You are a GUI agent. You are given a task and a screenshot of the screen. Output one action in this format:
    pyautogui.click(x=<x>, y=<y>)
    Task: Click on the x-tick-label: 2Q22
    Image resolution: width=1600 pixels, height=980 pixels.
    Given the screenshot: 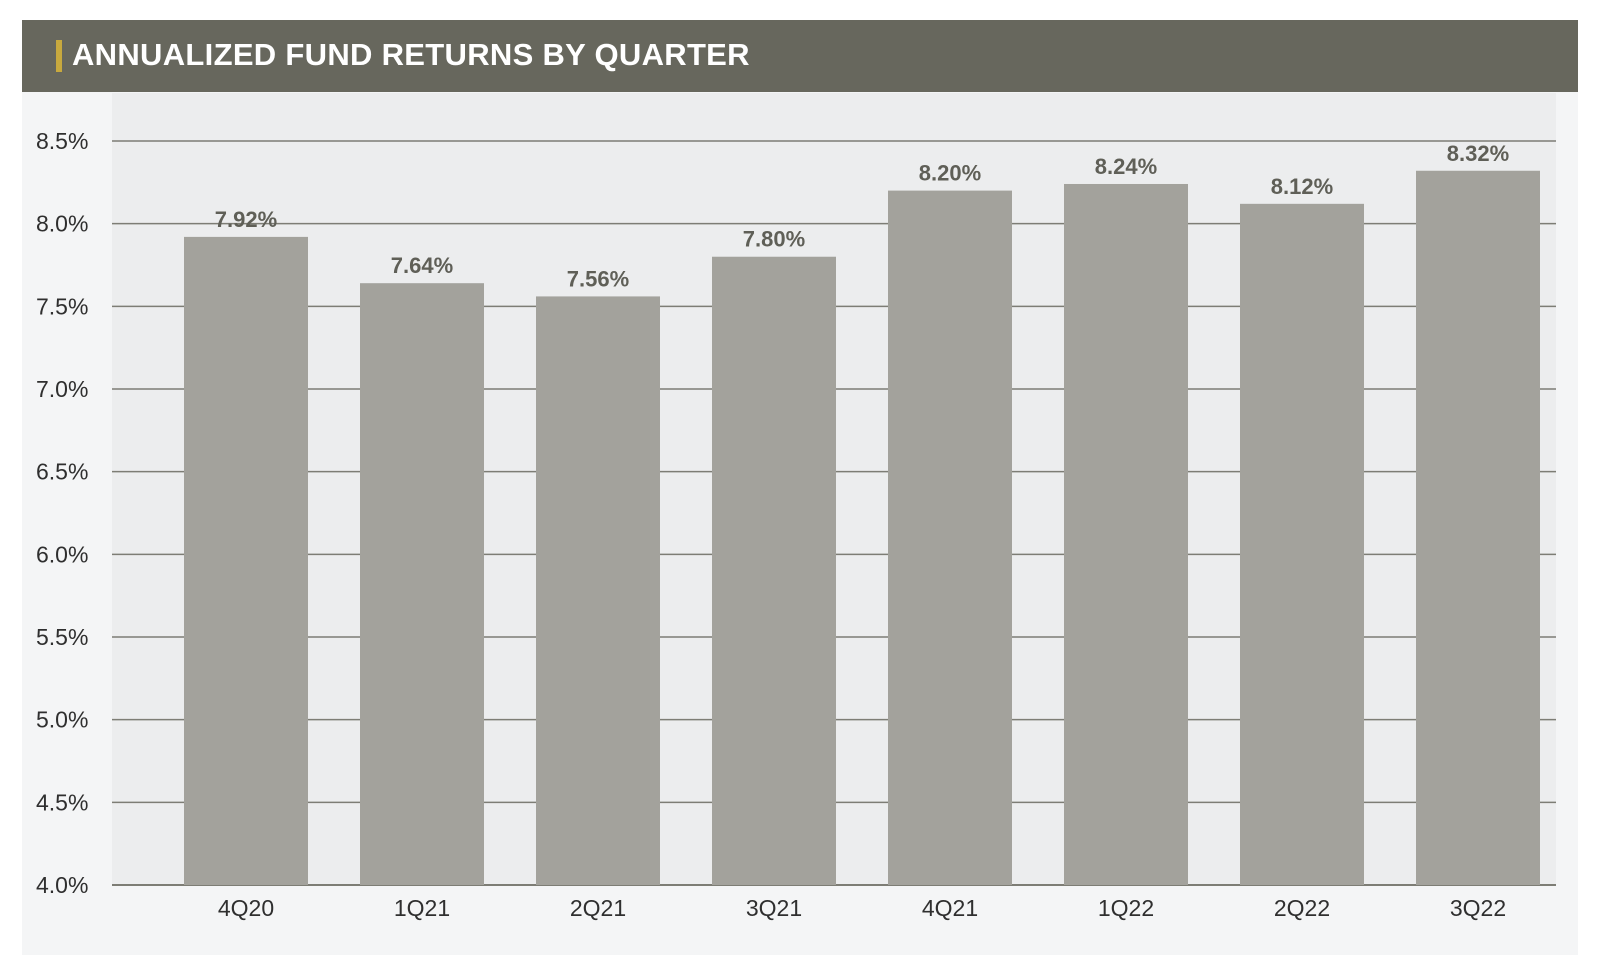 What is the action you would take?
    pyautogui.click(x=1302, y=908)
    